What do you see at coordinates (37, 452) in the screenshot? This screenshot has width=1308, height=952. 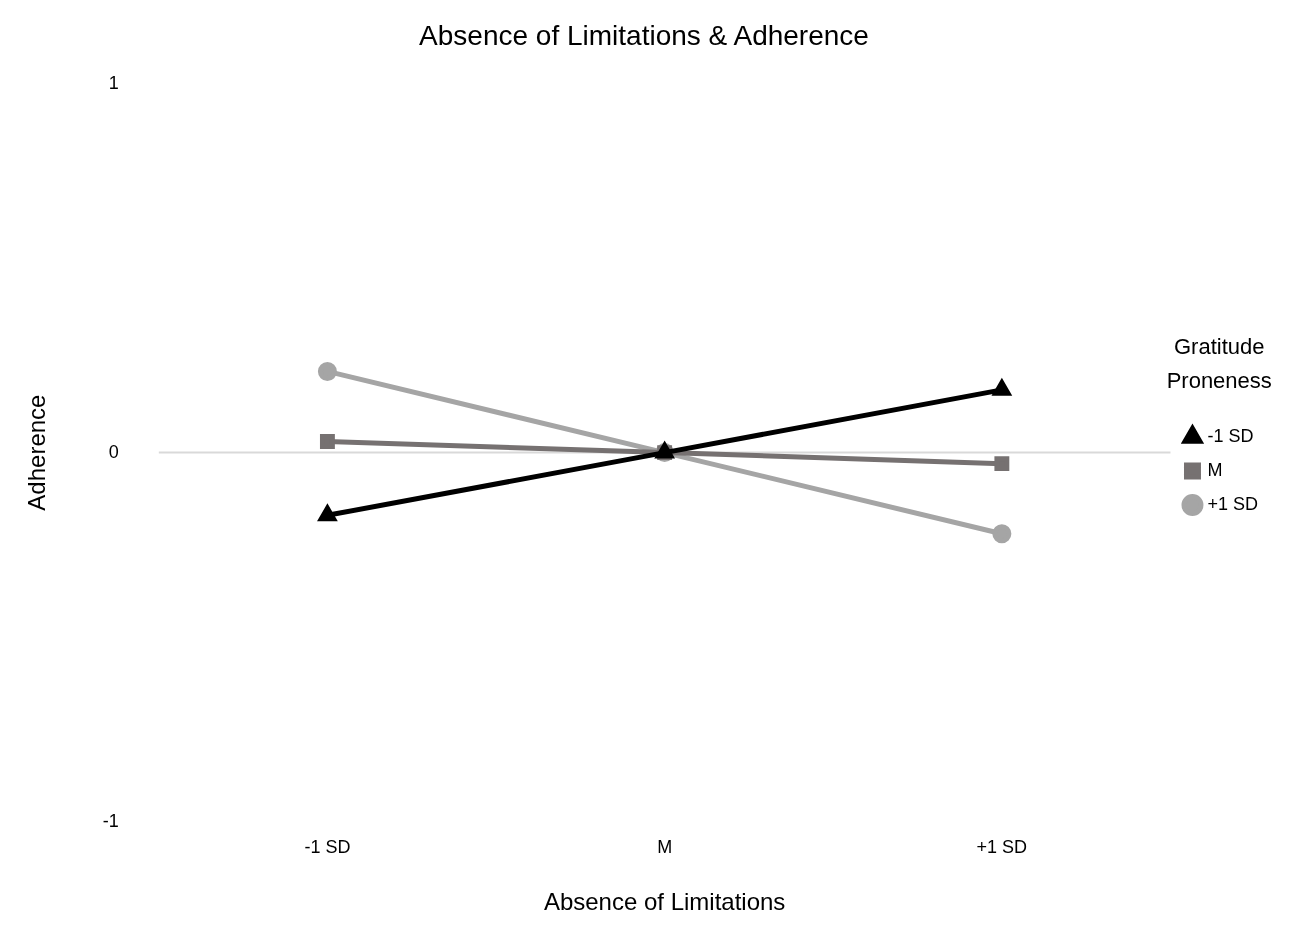 I see `y-axis-title: Adherence` at bounding box center [37, 452].